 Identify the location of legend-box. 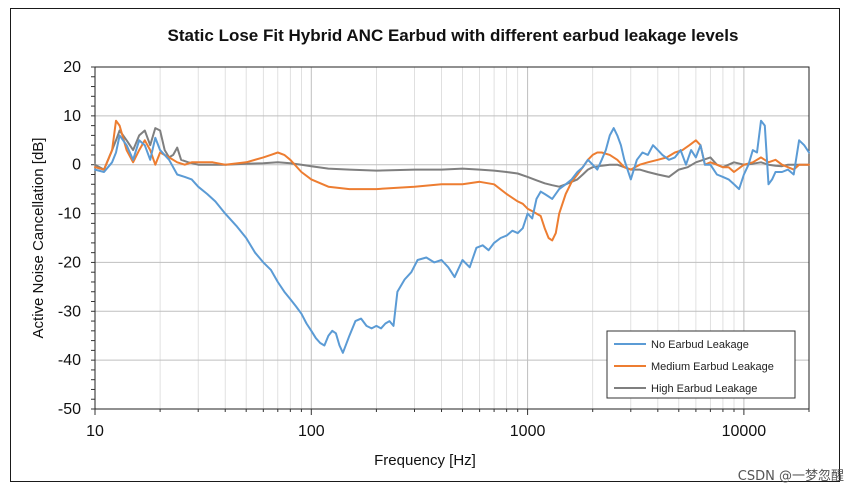
(701, 364).